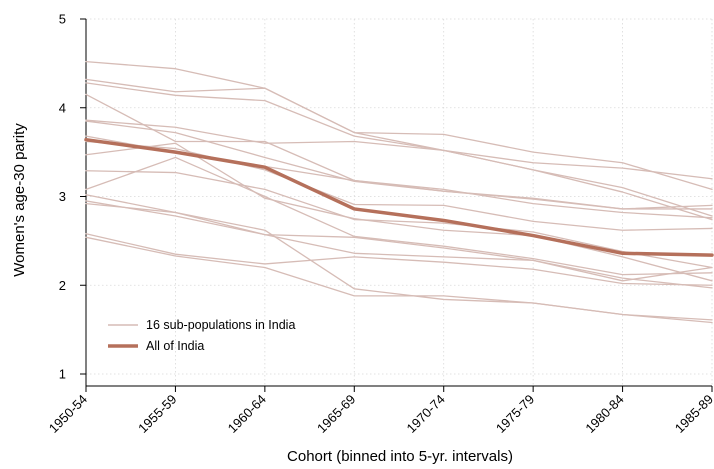 The height and width of the screenshot is (469, 714). Describe the element at coordinates (515, 414) in the screenshot. I see `x-tick-label: 1975-79` at that location.